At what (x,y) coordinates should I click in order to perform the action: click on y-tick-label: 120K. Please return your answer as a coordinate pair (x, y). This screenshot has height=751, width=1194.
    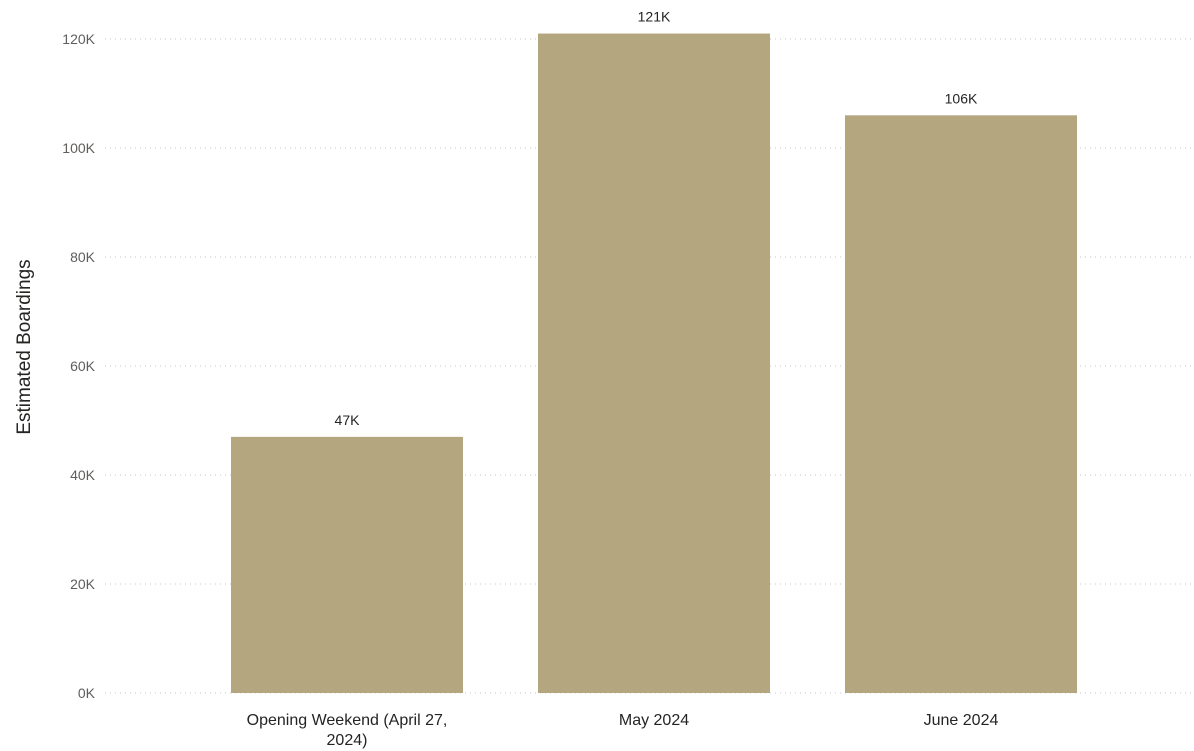
    Looking at the image, I should click on (78, 39).